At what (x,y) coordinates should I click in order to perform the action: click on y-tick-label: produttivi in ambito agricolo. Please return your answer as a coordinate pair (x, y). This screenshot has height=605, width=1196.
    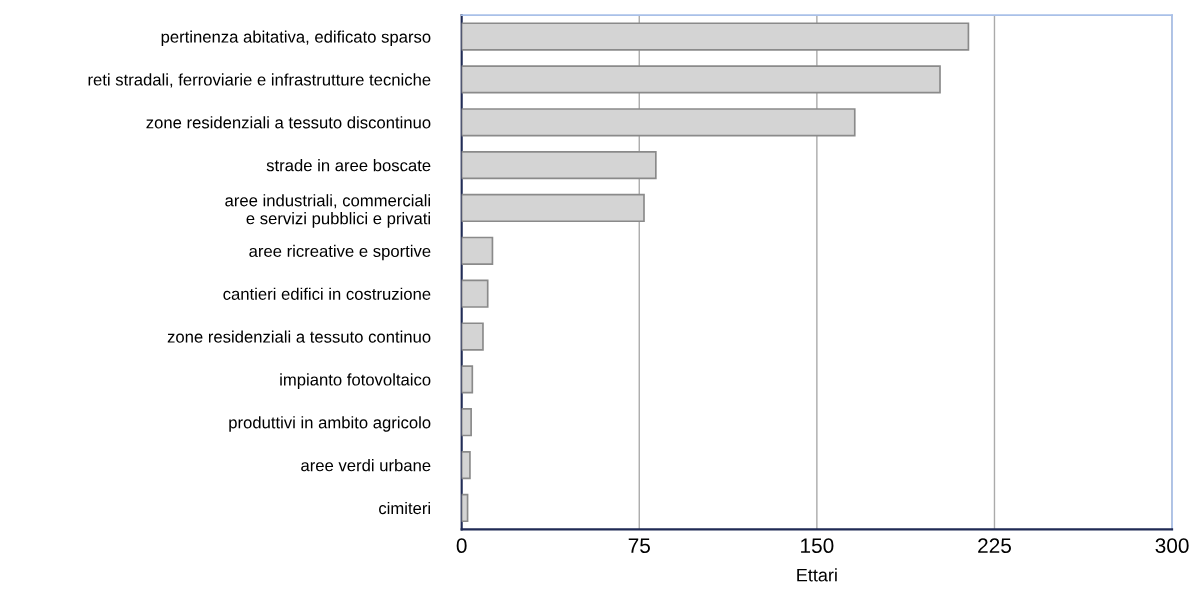
    Looking at the image, I should click on (330, 424).